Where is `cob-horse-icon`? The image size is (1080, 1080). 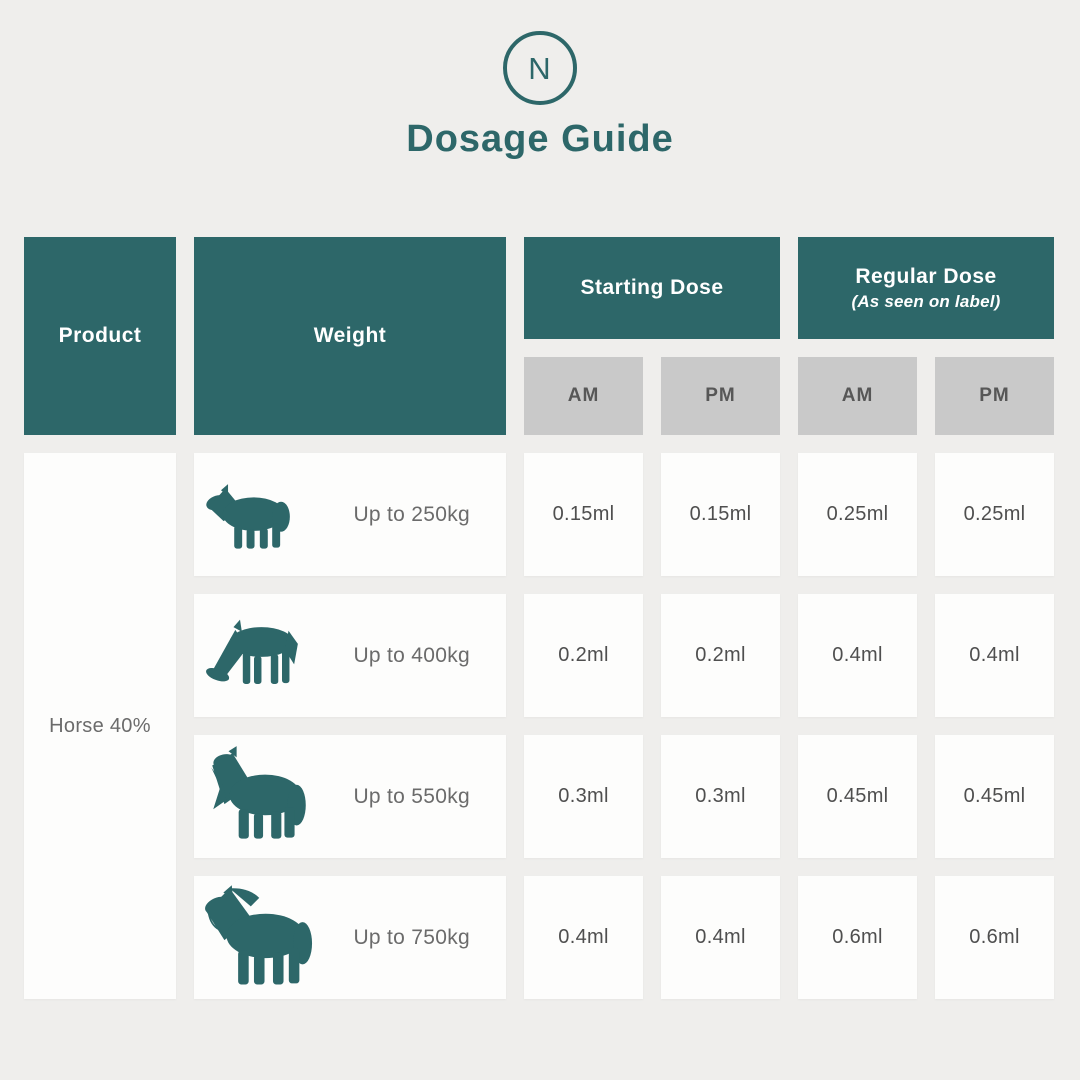 cob-horse-icon is located at coordinates (258, 792).